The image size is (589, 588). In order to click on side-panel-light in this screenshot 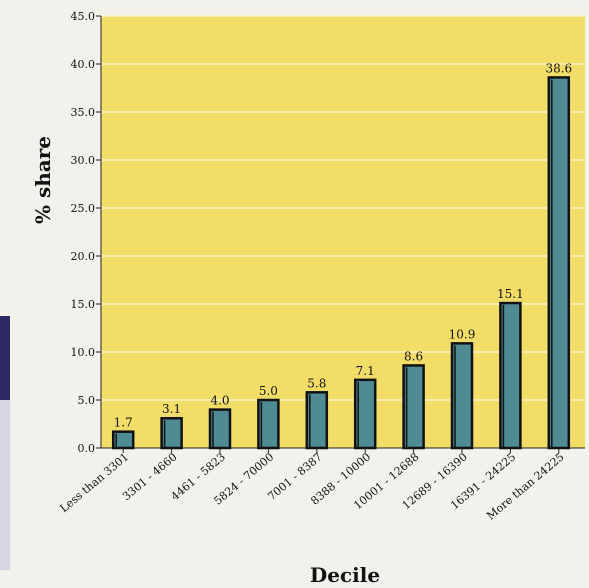, I will do `click(5, 485)`.